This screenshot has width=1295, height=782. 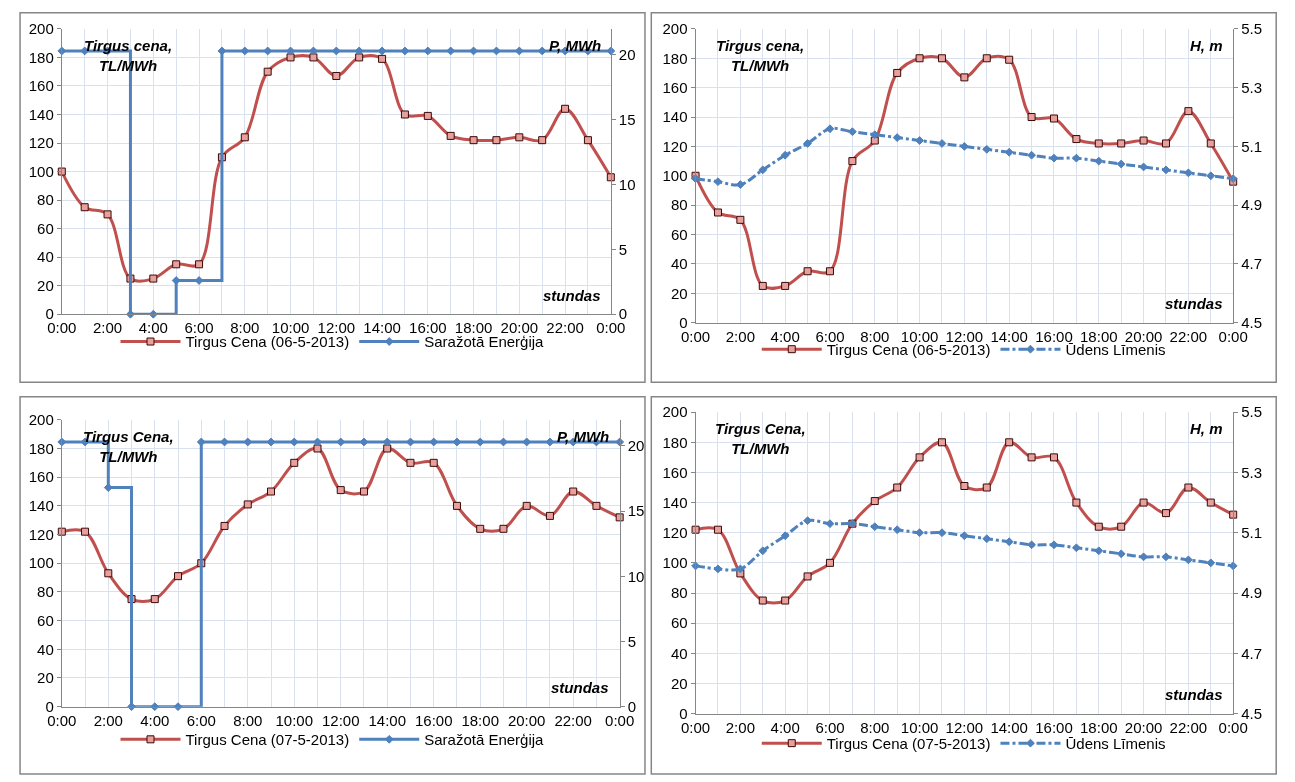 I want to click on y-axis-title: Tirgus Cena, TL/MWh, so click(x=760, y=438).